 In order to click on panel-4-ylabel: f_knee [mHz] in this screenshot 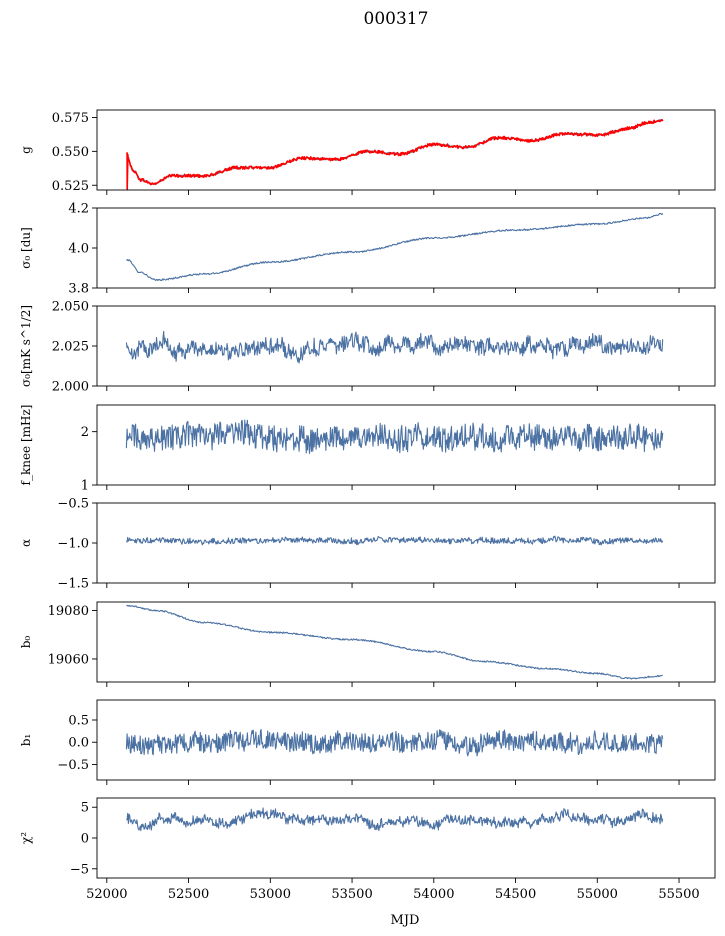, I will do `click(26, 445)`.